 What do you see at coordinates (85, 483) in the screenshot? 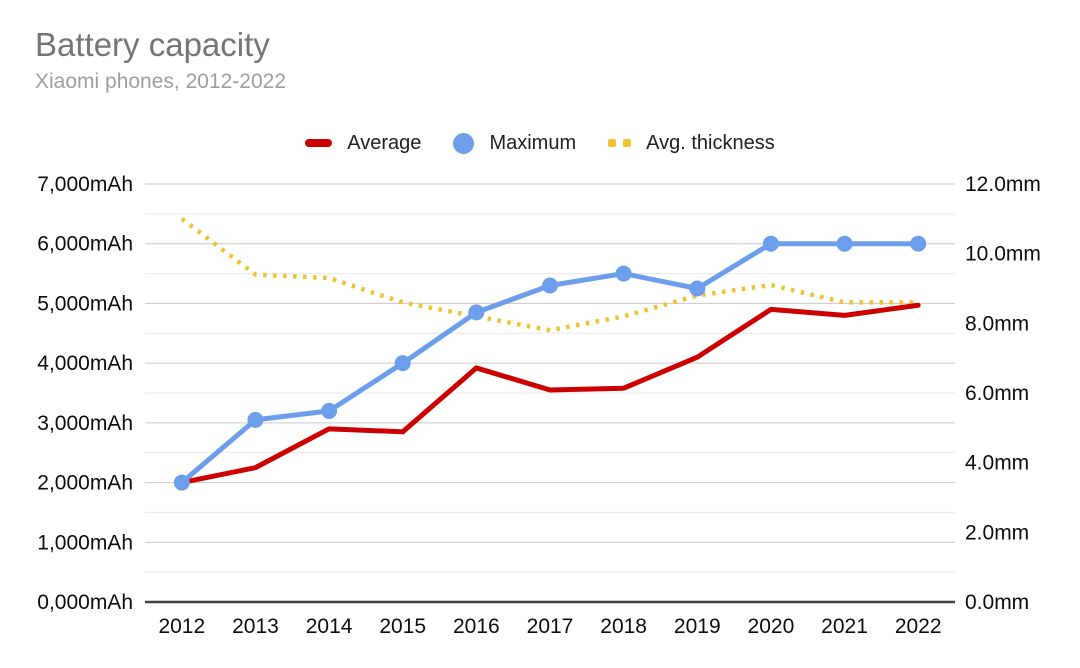
I see `left-axis-tick-label: 2,000mAh` at bounding box center [85, 483].